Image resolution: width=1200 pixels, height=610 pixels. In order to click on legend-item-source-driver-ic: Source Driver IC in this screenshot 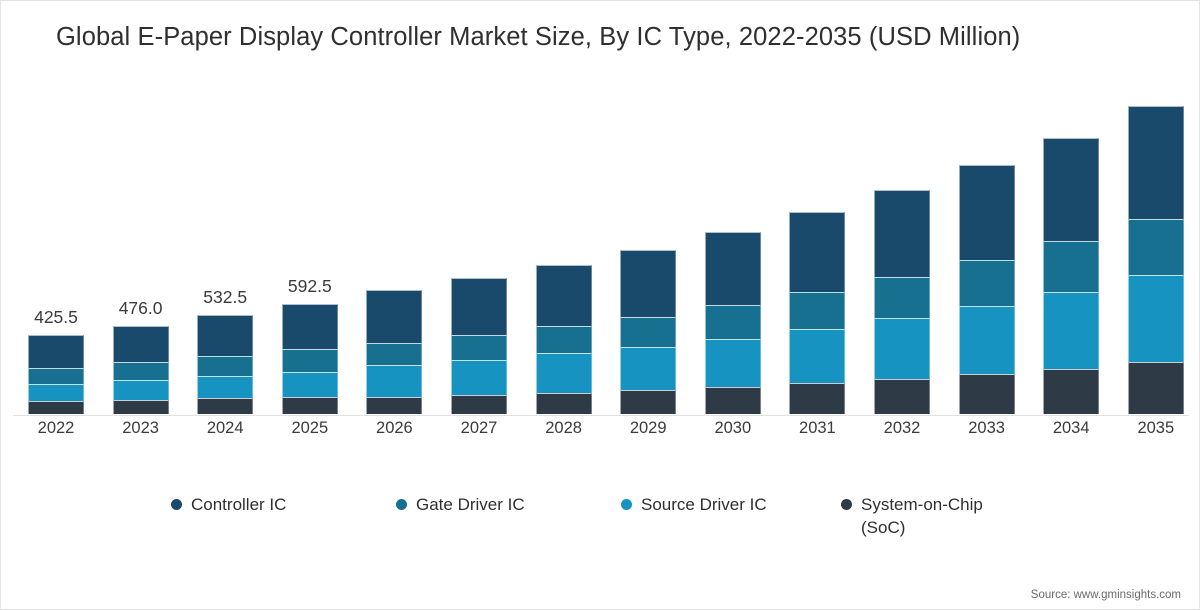, I will do `click(694, 504)`.